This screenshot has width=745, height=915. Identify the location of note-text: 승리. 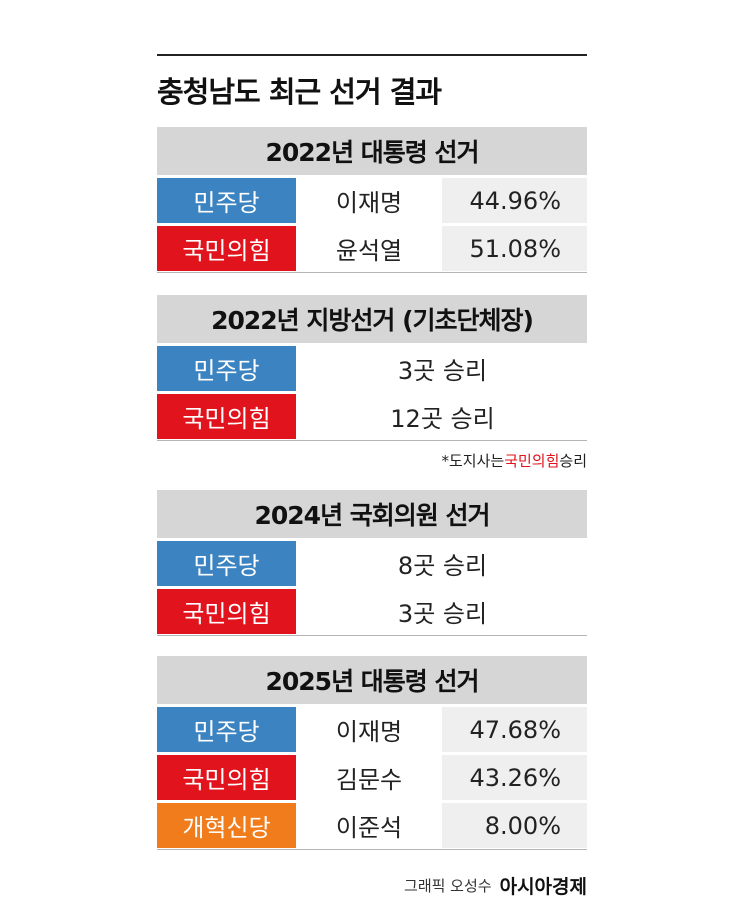
(573, 460).